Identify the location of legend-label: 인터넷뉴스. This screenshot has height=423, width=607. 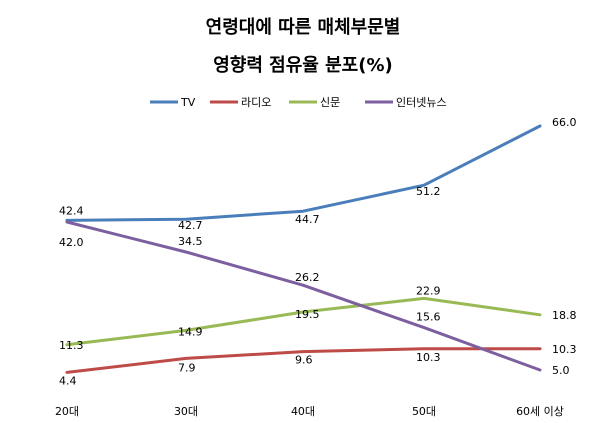
(421, 102).